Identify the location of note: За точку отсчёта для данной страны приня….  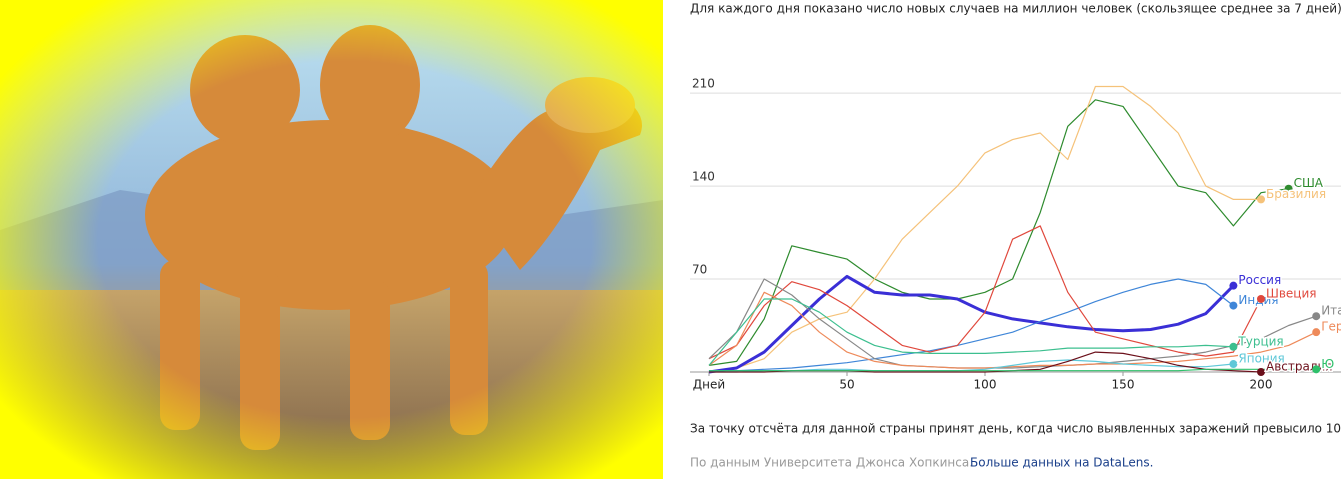
(1015, 429).